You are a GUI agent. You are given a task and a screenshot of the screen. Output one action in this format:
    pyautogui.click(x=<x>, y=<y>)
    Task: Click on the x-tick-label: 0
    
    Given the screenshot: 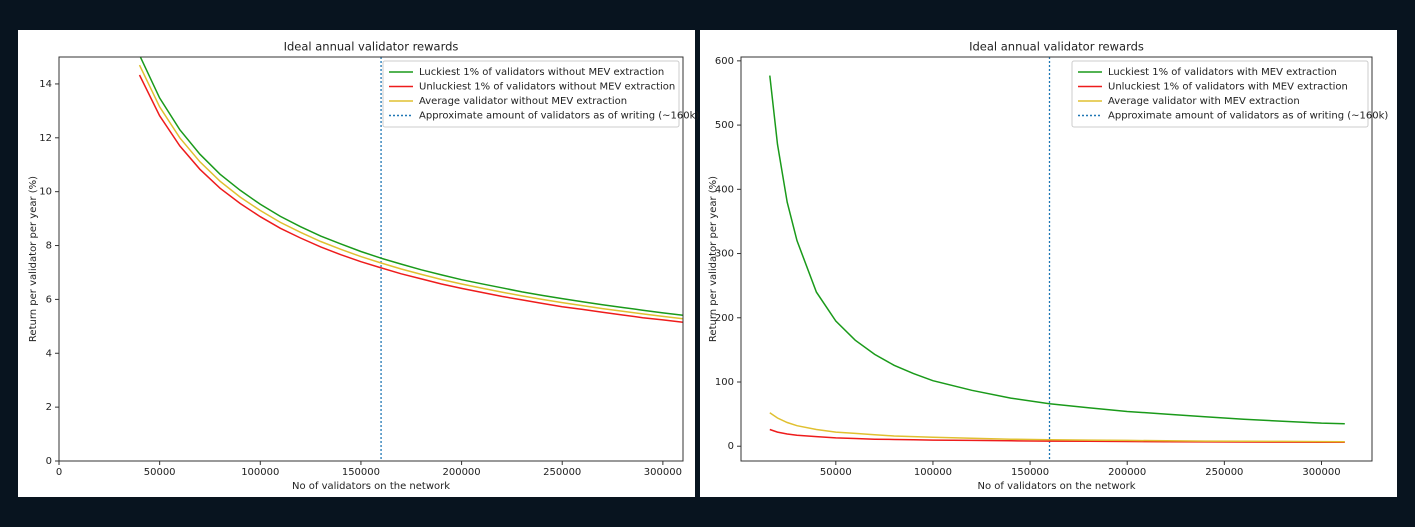 What is the action you would take?
    pyautogui.click(x=59, y=472)
    